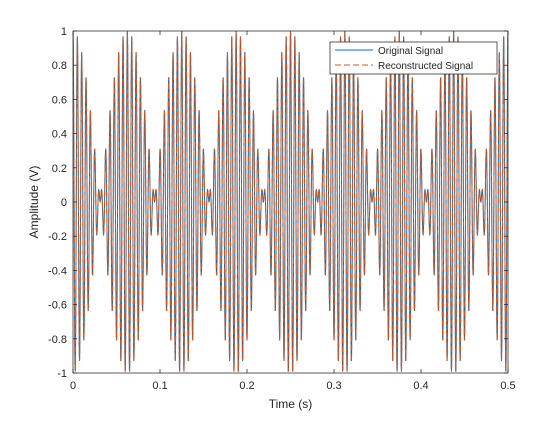  Describe the element at coordinates (34, 202) in the screenshot. I see `y-axis-label: Amplitude (V)` at that location.